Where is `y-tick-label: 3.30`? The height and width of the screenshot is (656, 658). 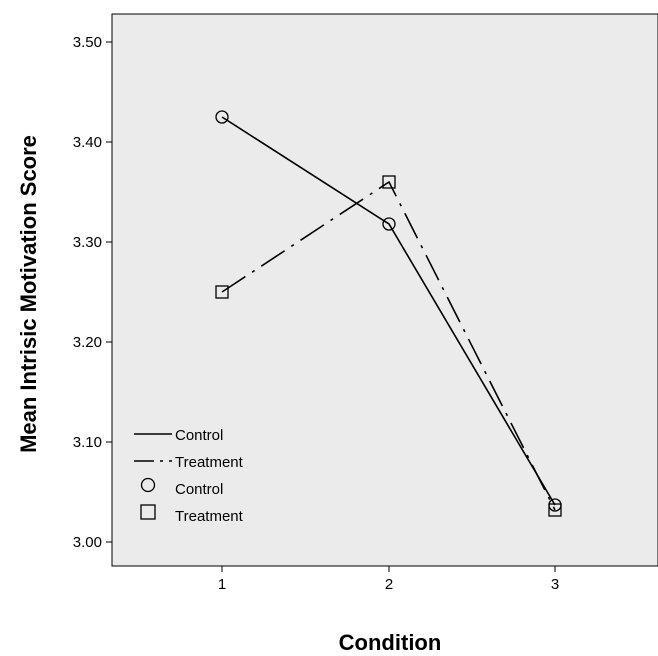 y-tick-label: 3.30 is located at coordinates (87, 242).